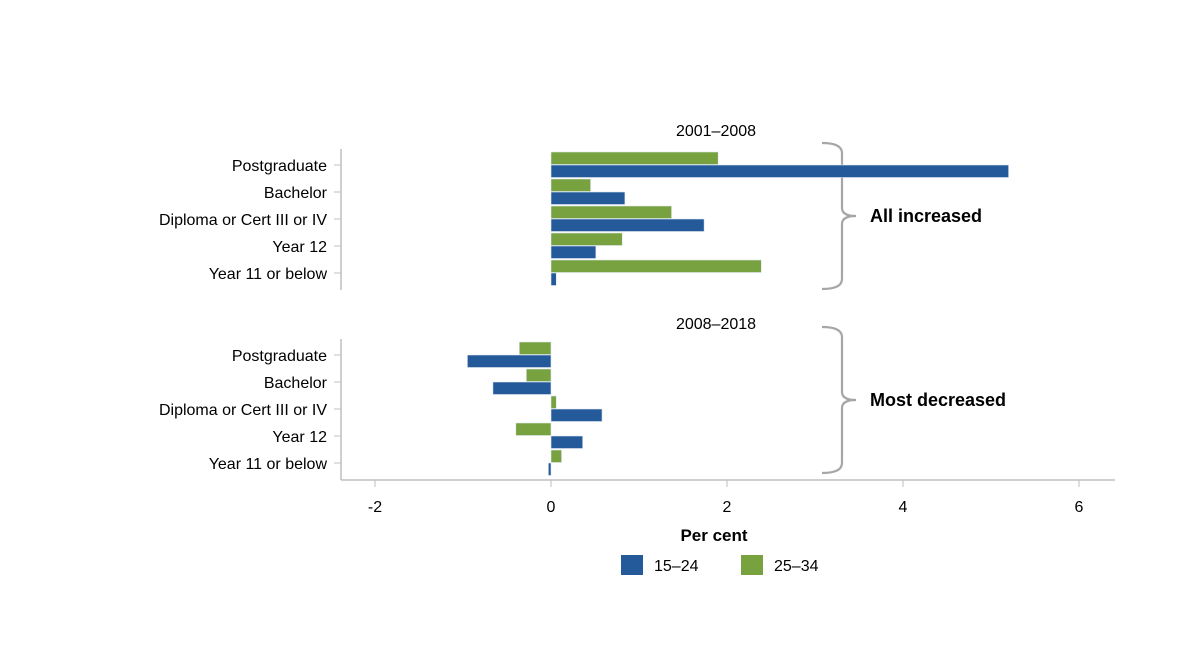  Describe the element at coordinates (1079, 507) in the screenshot. I see `x-tick-label: 6` at that location.